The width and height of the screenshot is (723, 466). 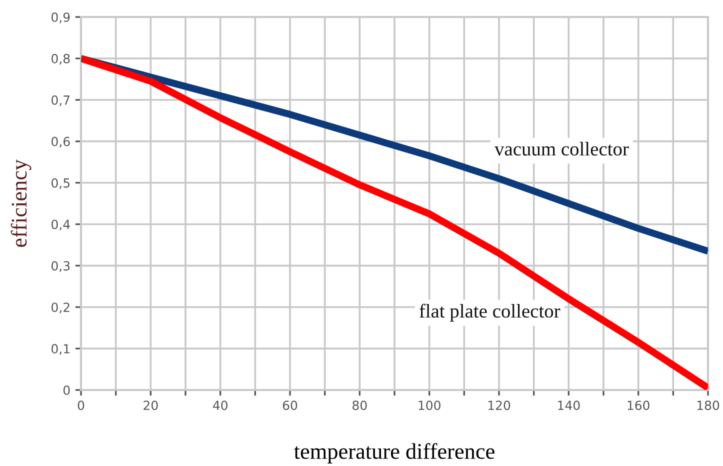 I want to click on y-tick-label: 0,2, so click(x=61, y=308).